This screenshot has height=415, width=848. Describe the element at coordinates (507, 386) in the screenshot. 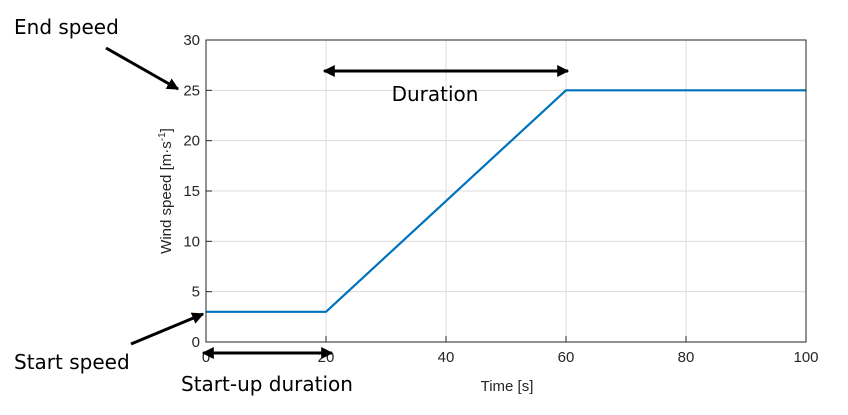

I see `x-axis-label: Time [s]` at that location.